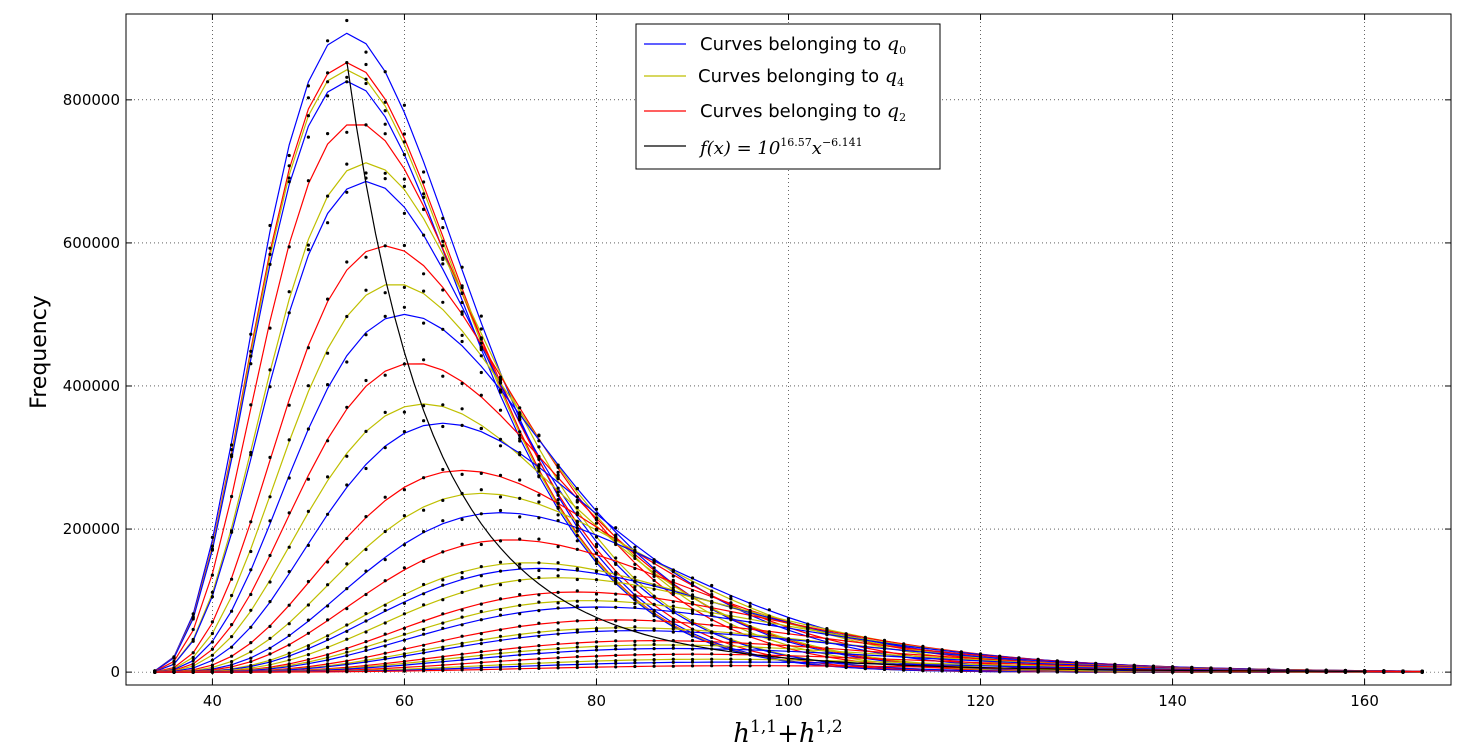 This screenshot has height=751, width=1465. What do you see at coordinates (902, 50) in the screenshot?
I see `legend-q0-sub: 0` at bounding box center [902, 50].